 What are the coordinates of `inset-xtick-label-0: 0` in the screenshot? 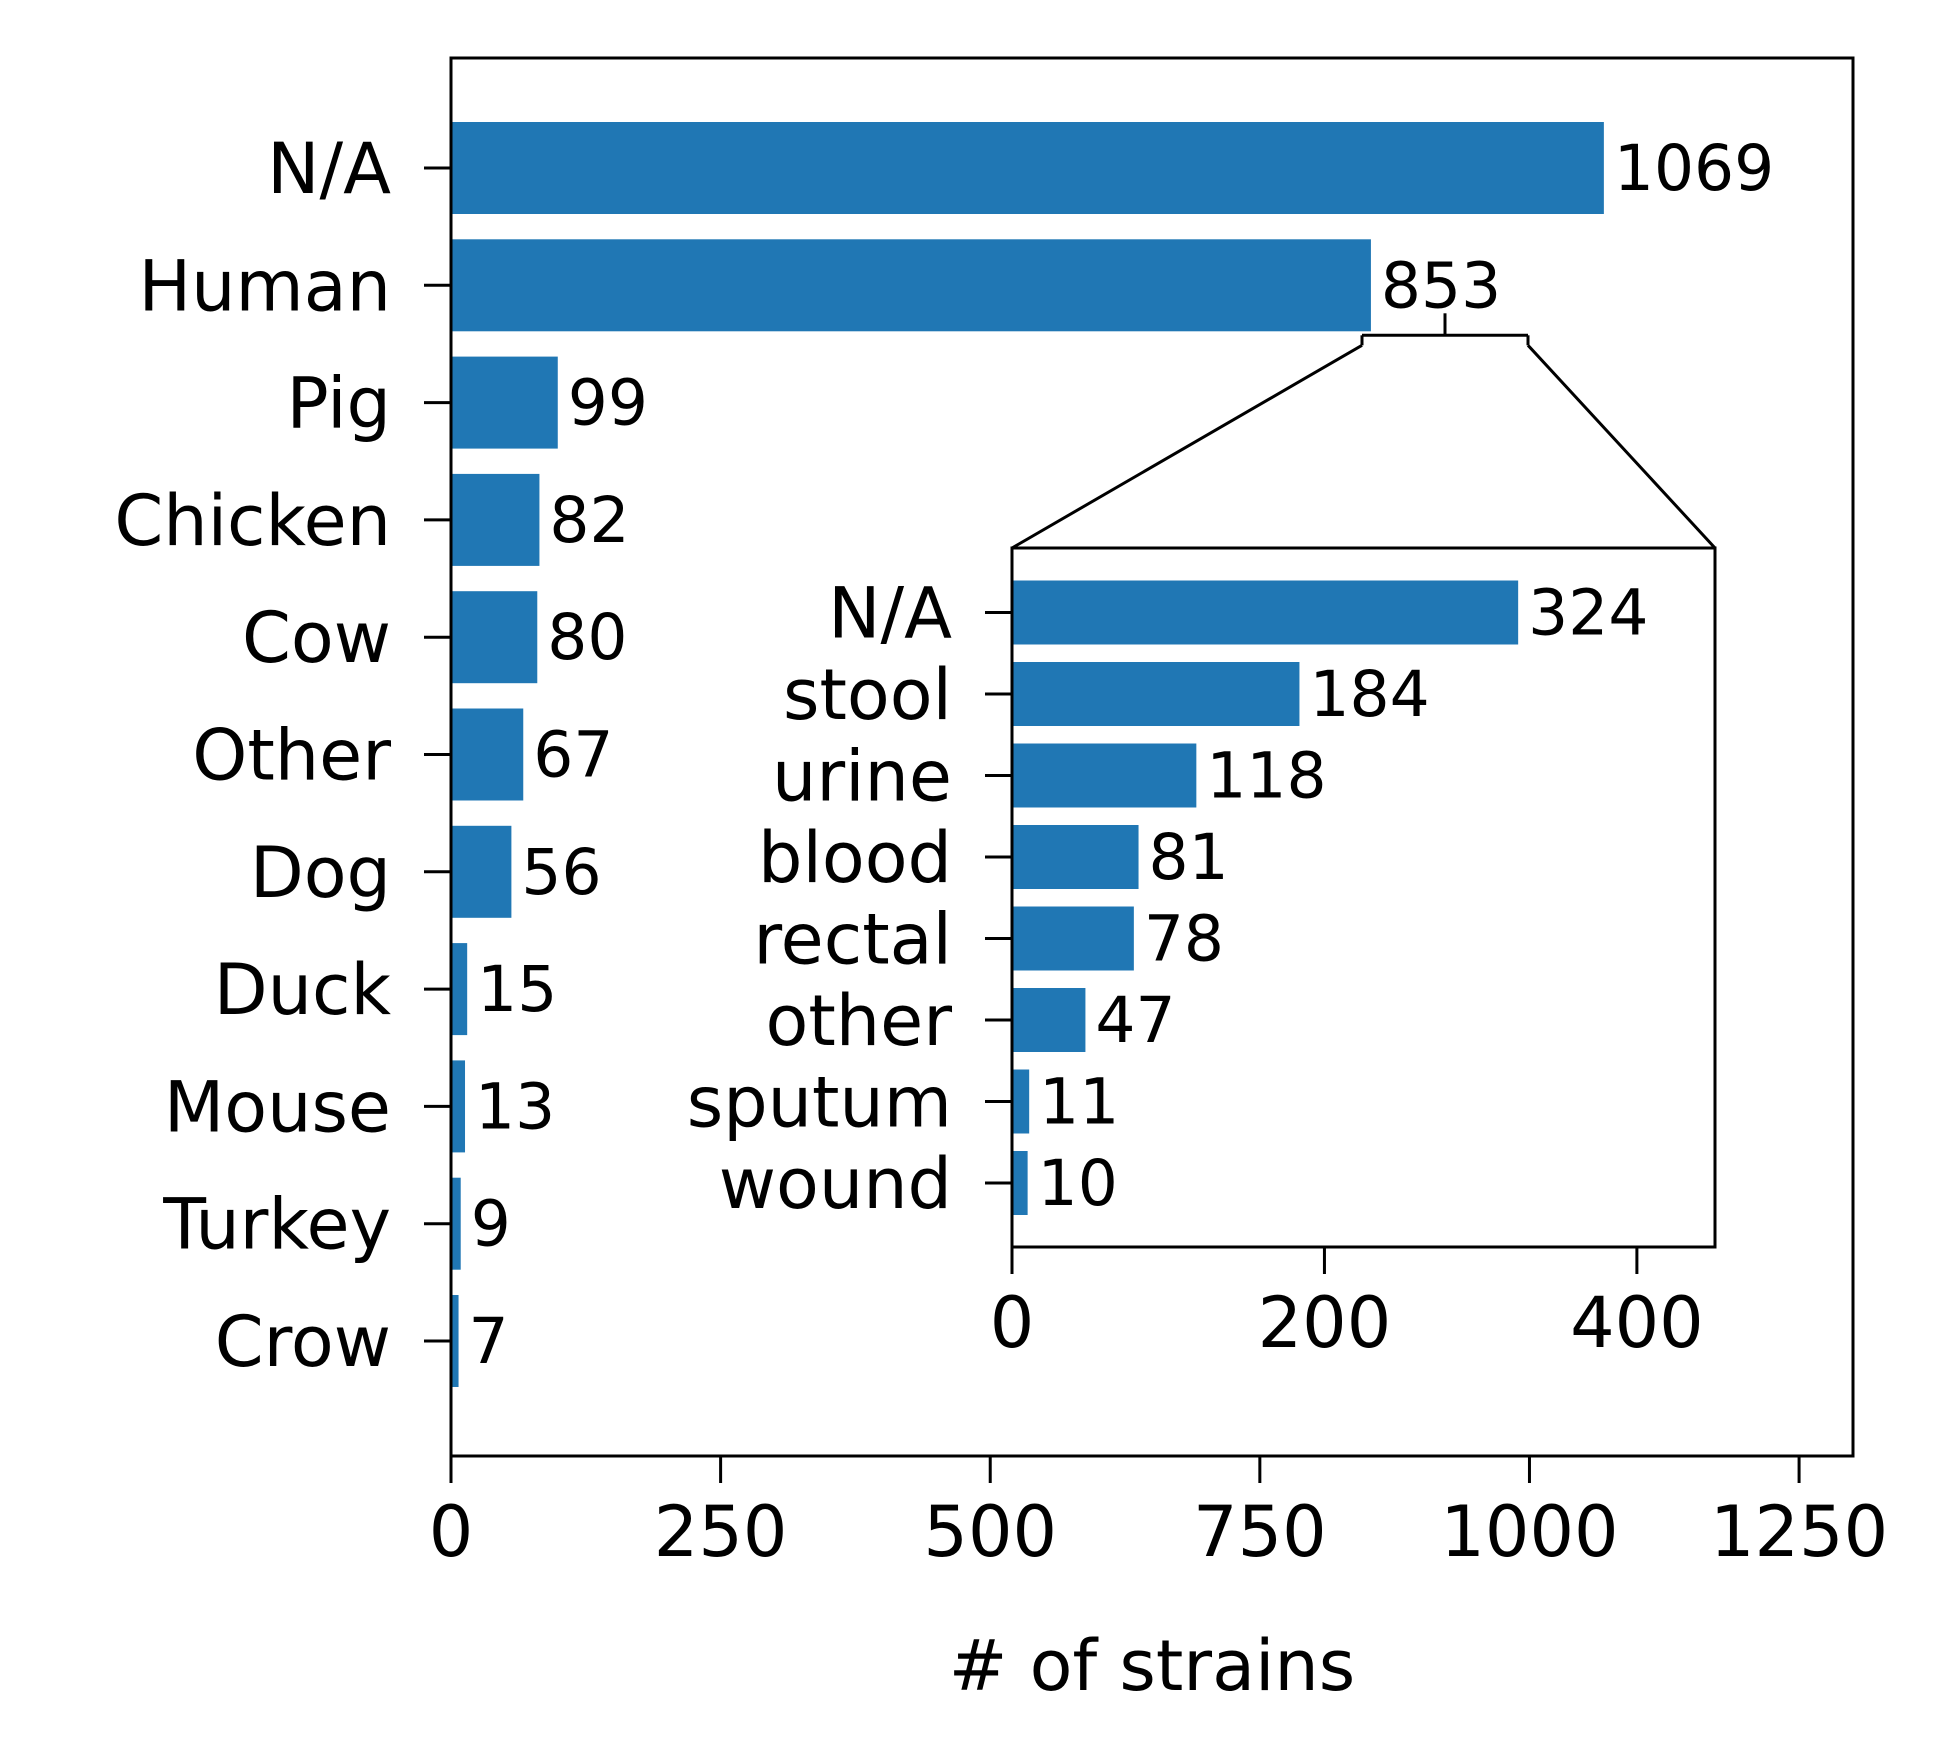 It's located at (1012, 1323).